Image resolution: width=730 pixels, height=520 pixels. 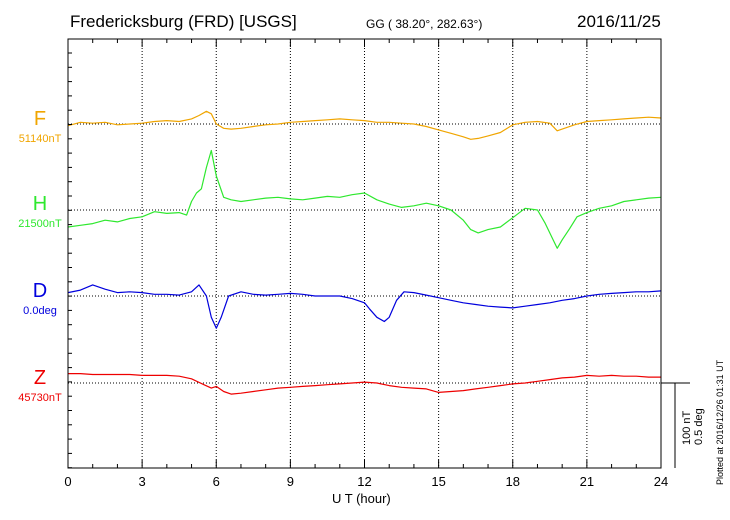 I want to click on x-tick-label: 3, so click(x=142, y=481).